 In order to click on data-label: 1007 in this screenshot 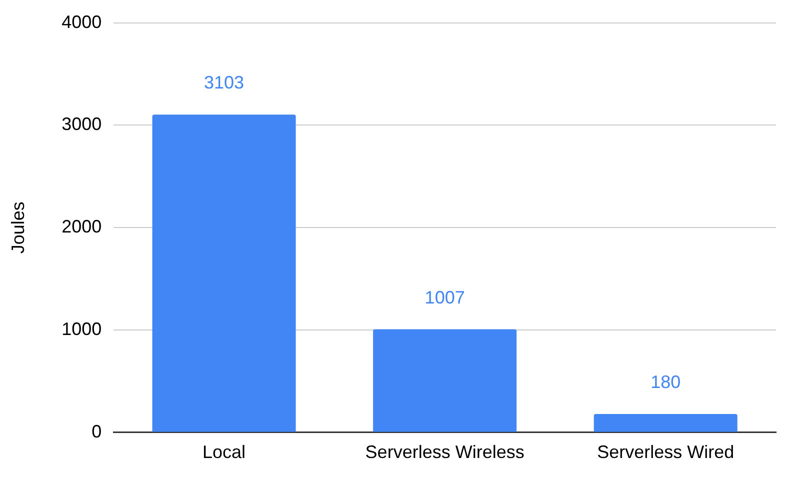, I will do `click(444, 297)`.